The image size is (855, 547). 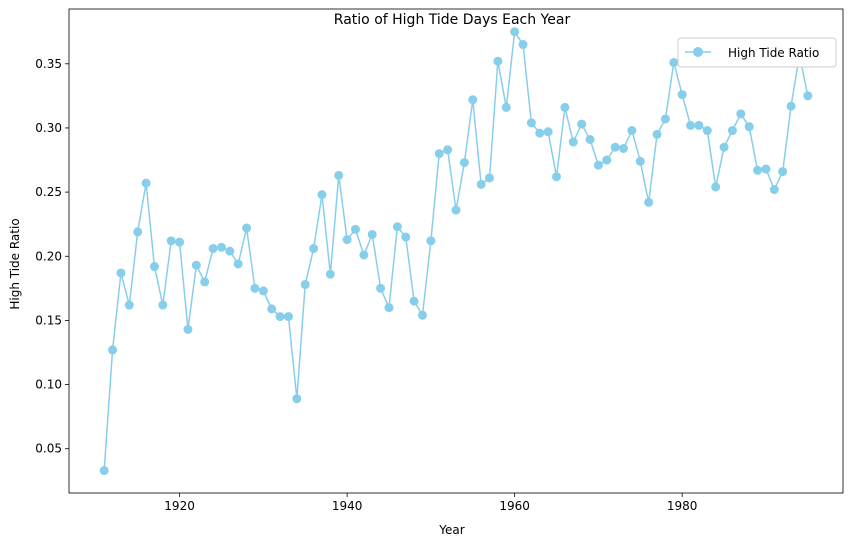 What do you see at coordinates (430, 503) in the screenshot?
I see `x-axis-ticks: 1920 1940 1960 1980` at bounding box center [430, 503].